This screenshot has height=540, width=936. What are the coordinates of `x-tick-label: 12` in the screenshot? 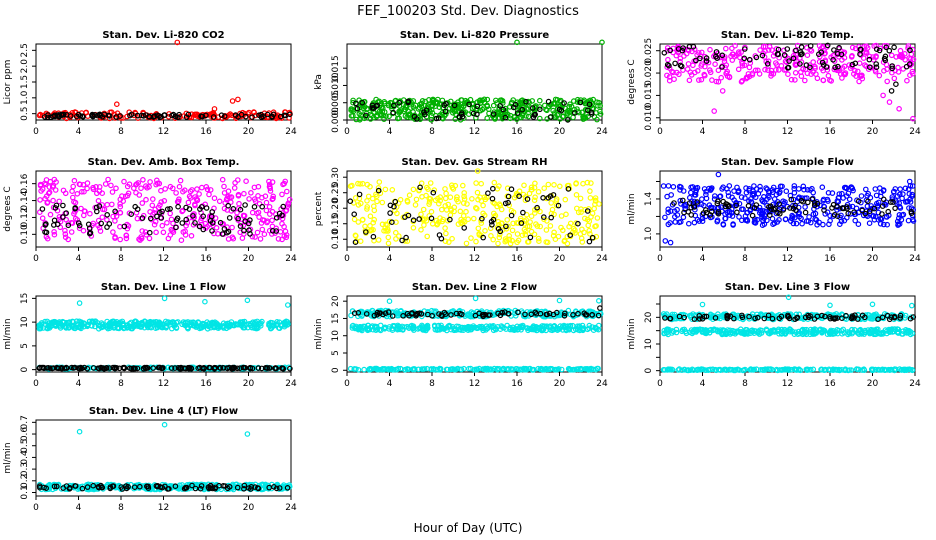 It's located at (474, 132).